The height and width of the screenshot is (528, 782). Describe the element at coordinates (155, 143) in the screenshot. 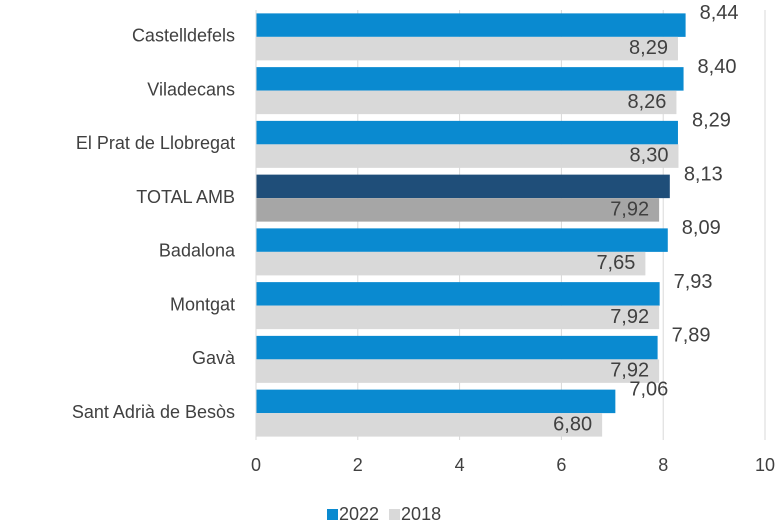

I see `y-tick-label: El Prat de Llobregat` at that location.